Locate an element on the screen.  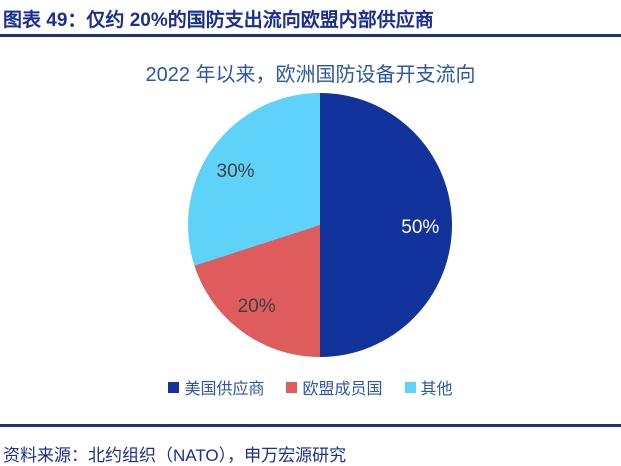
legend-label: 美国供应商 is located at coordinates (224, 389).